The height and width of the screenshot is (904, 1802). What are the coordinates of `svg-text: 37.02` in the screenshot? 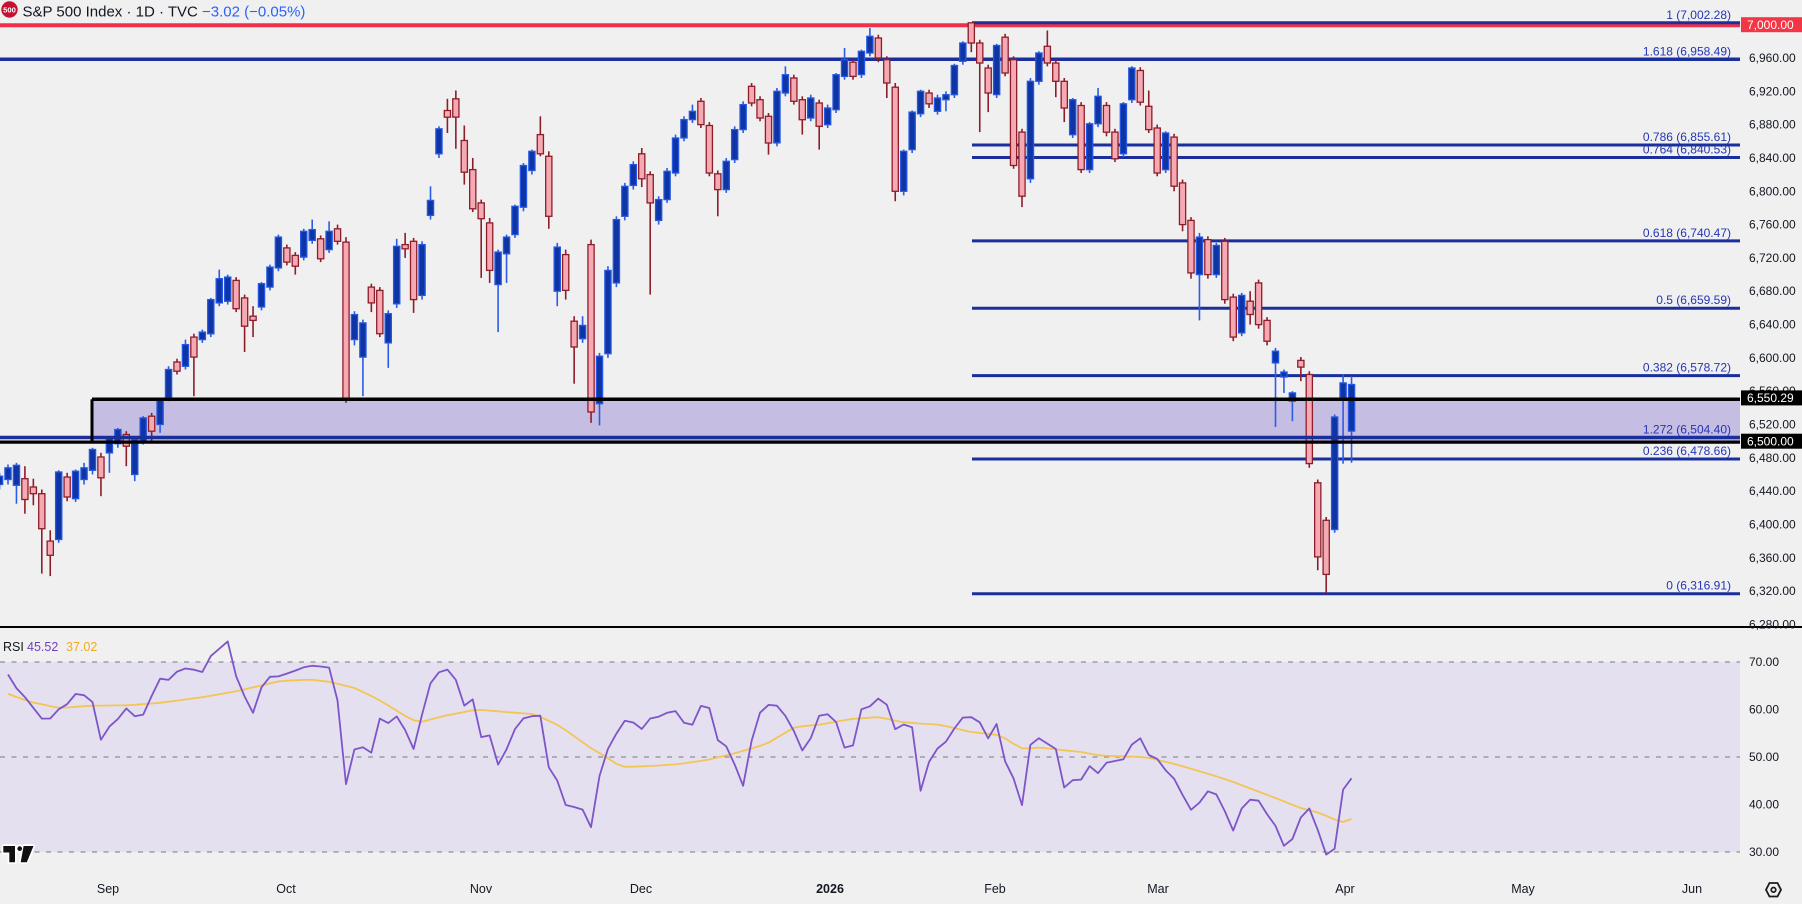 It's located at (81, 647).